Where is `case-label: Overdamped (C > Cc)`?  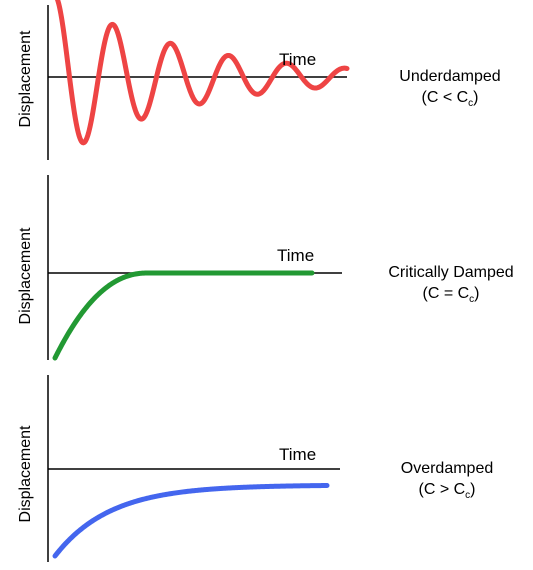 case-label: Overdamped (C > Cc) is located at coordinates (447, 482).